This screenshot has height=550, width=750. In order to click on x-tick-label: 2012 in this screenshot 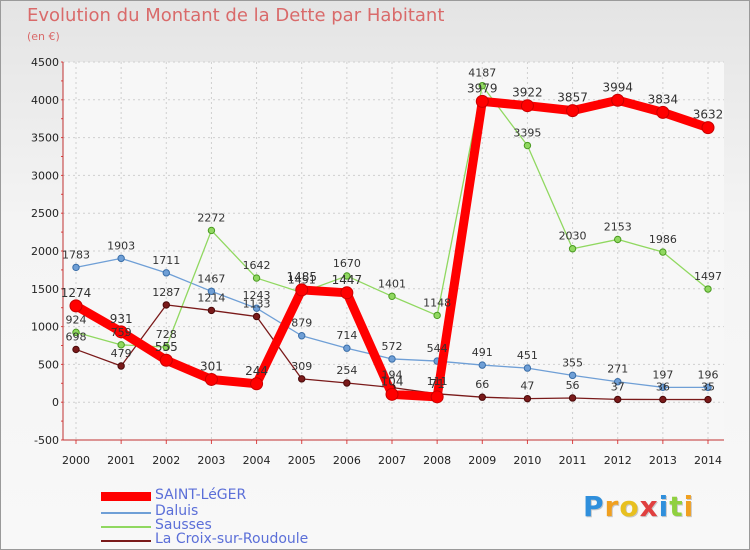, I will do `click(618, 460)`.